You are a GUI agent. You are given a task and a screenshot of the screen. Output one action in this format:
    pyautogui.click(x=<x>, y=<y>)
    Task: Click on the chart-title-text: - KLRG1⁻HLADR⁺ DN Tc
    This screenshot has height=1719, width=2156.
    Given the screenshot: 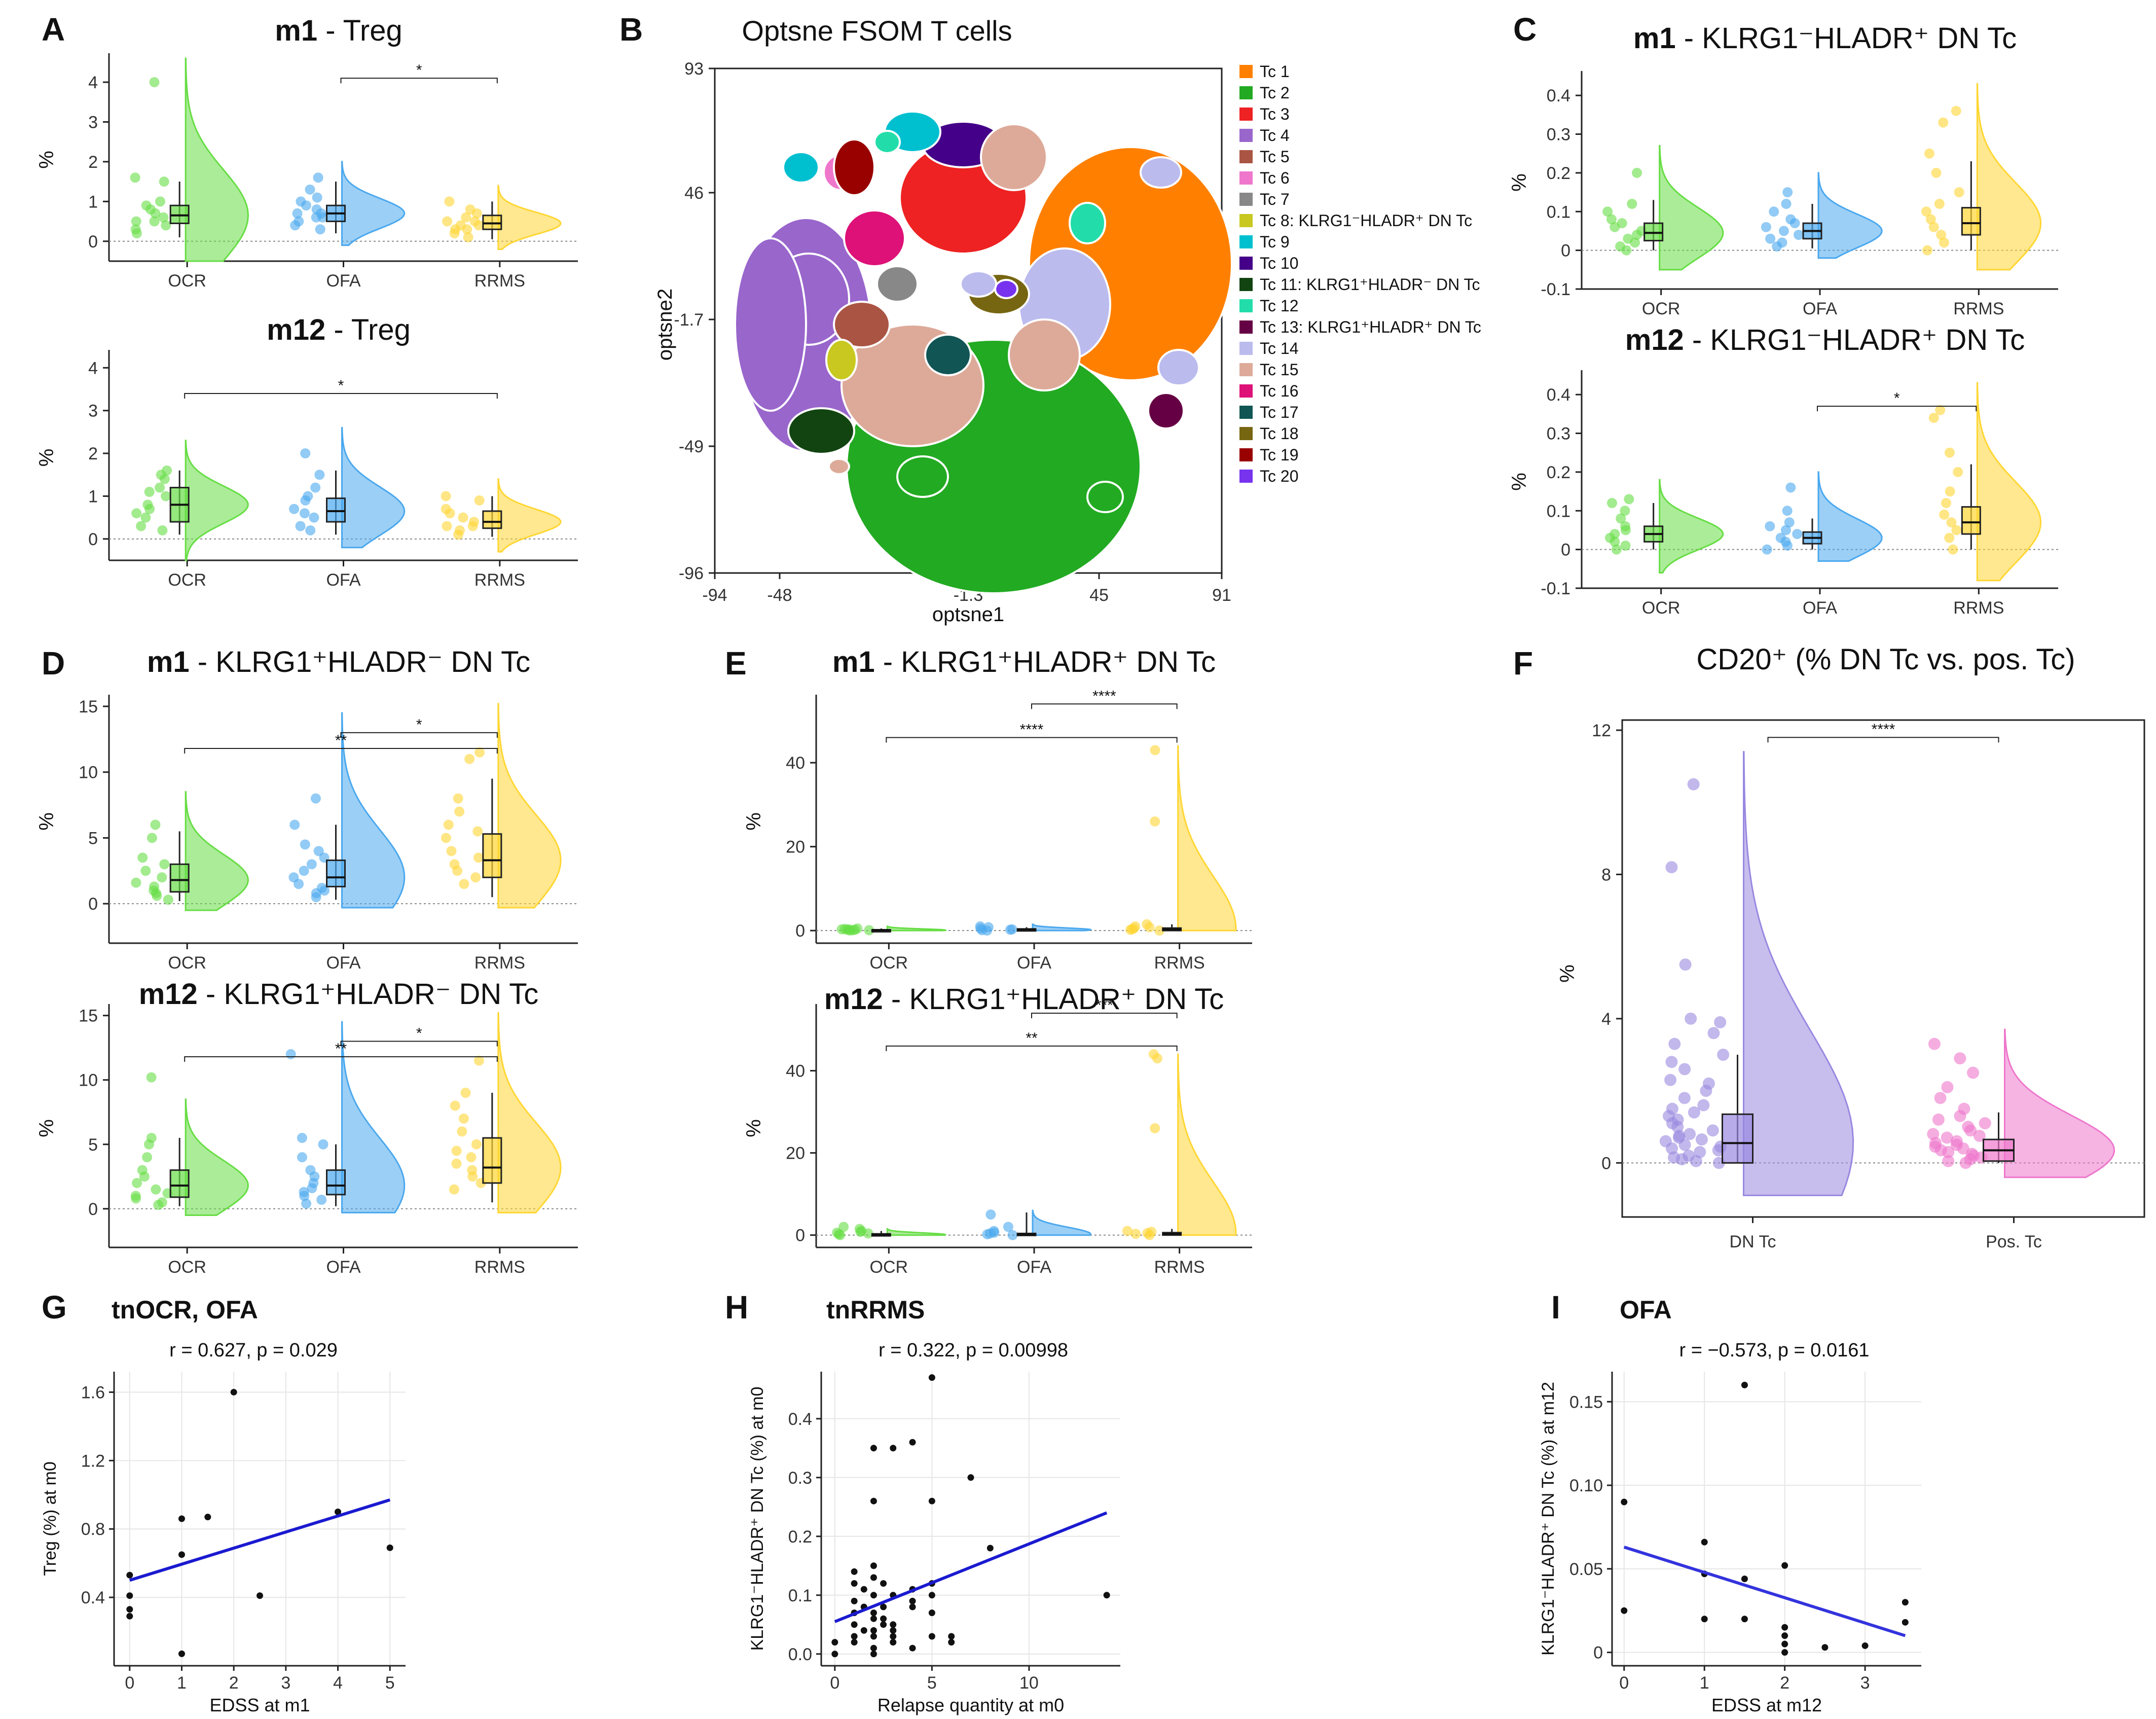 What is the action you would take?
    pyautogui.click(x=1854, y=340)
    